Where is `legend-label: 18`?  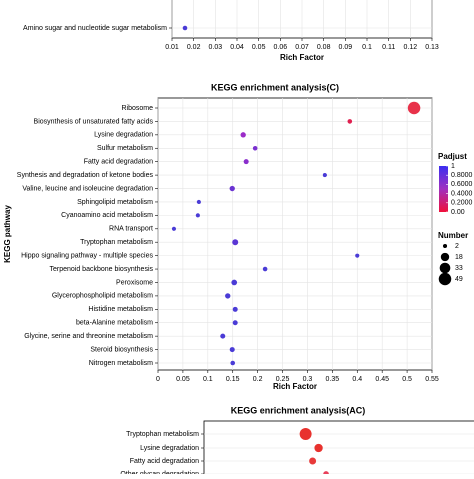 legend-label: 18 is located at coordinates (459, 257).